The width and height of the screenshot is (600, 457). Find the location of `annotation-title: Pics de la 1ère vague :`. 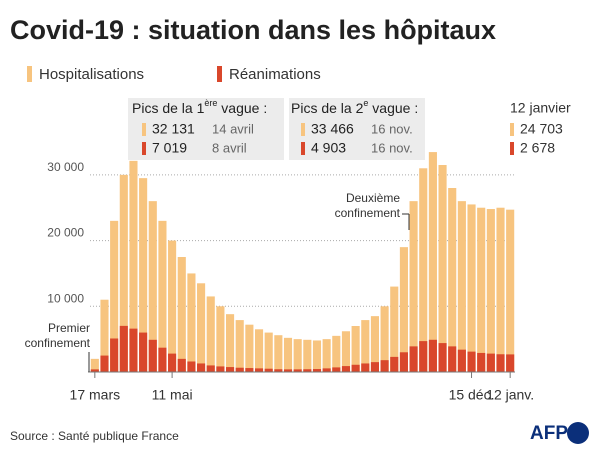

annotation-title: Pics de la 1ère vague : is located at coordinates (199, 106).